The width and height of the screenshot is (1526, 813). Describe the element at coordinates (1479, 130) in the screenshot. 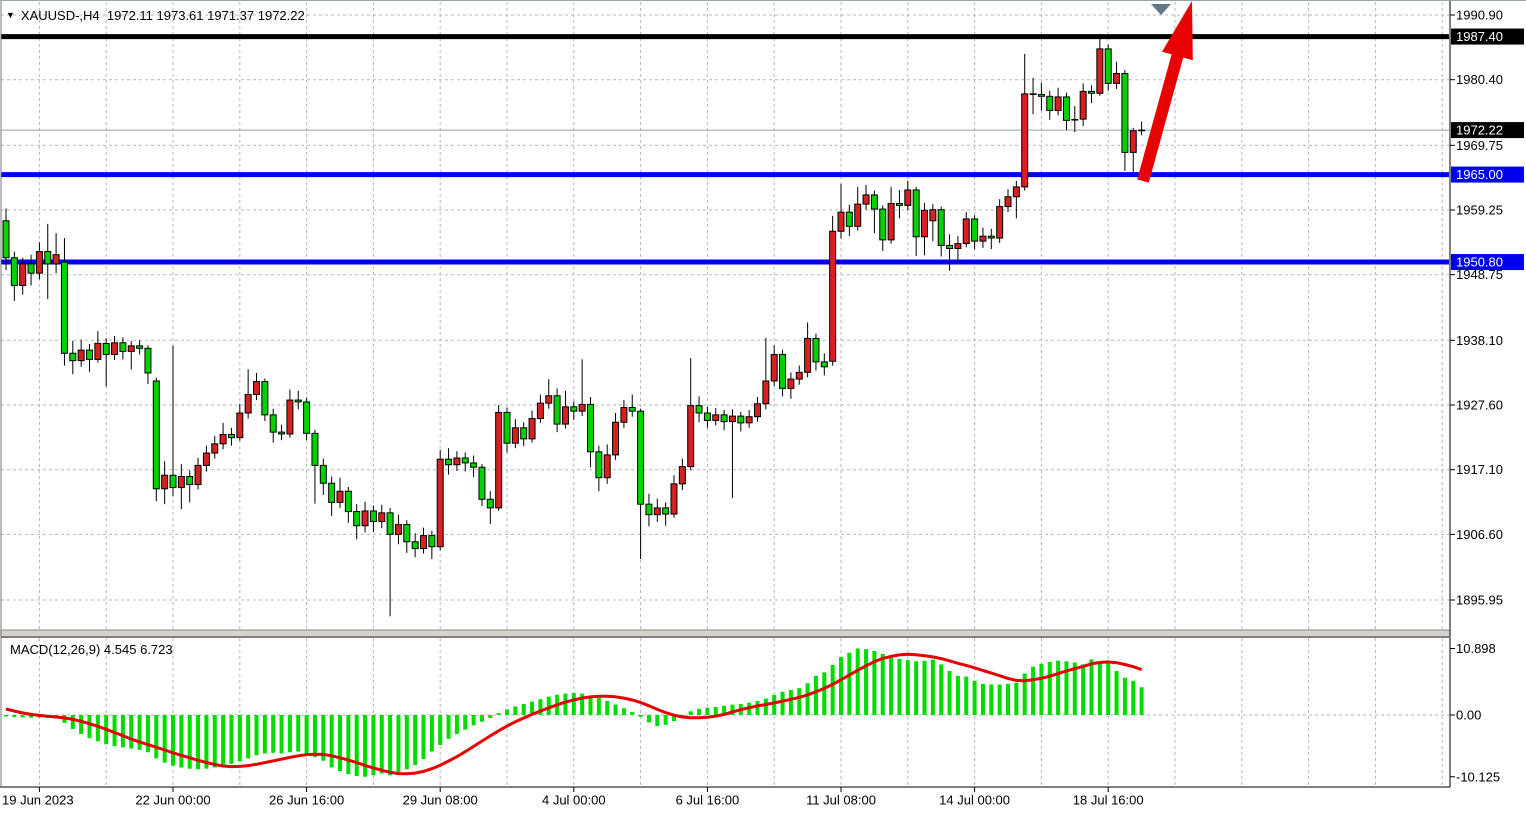

I see `current-price-badge-label: 1972.22` at that location.